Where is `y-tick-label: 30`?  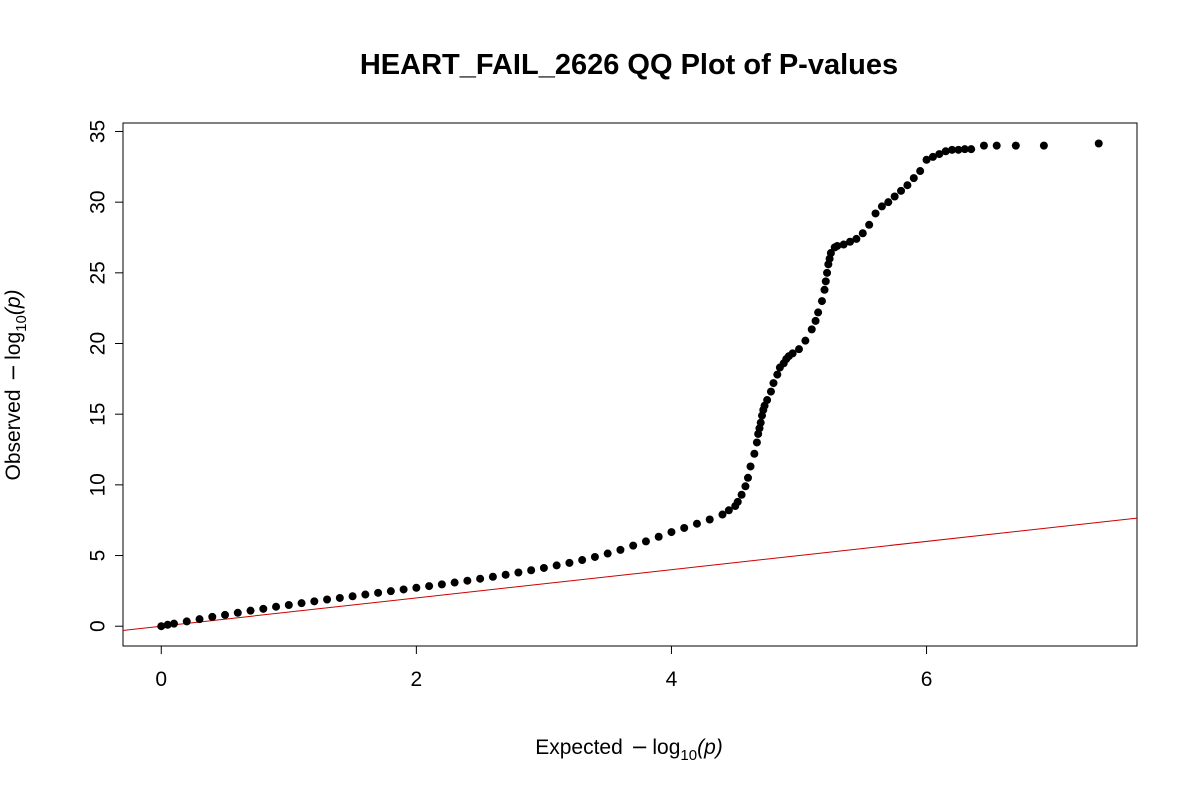 y-tick-label: 30 is located at coordinates (98, 201).